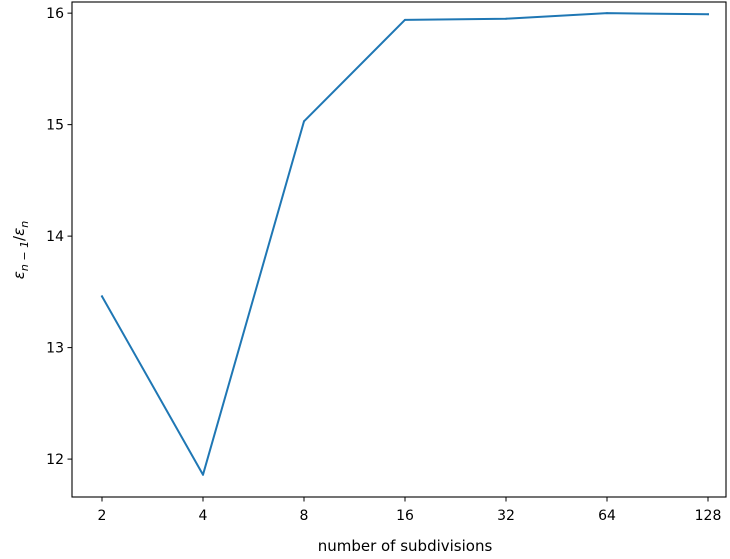 This screenshot has height=559, width=730. I want to click on x-tick-label: 128, so click(708, 516).